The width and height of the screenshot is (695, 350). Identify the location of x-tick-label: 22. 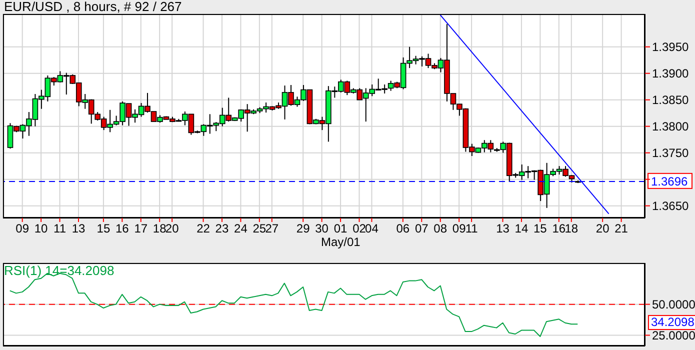
(203, 229).